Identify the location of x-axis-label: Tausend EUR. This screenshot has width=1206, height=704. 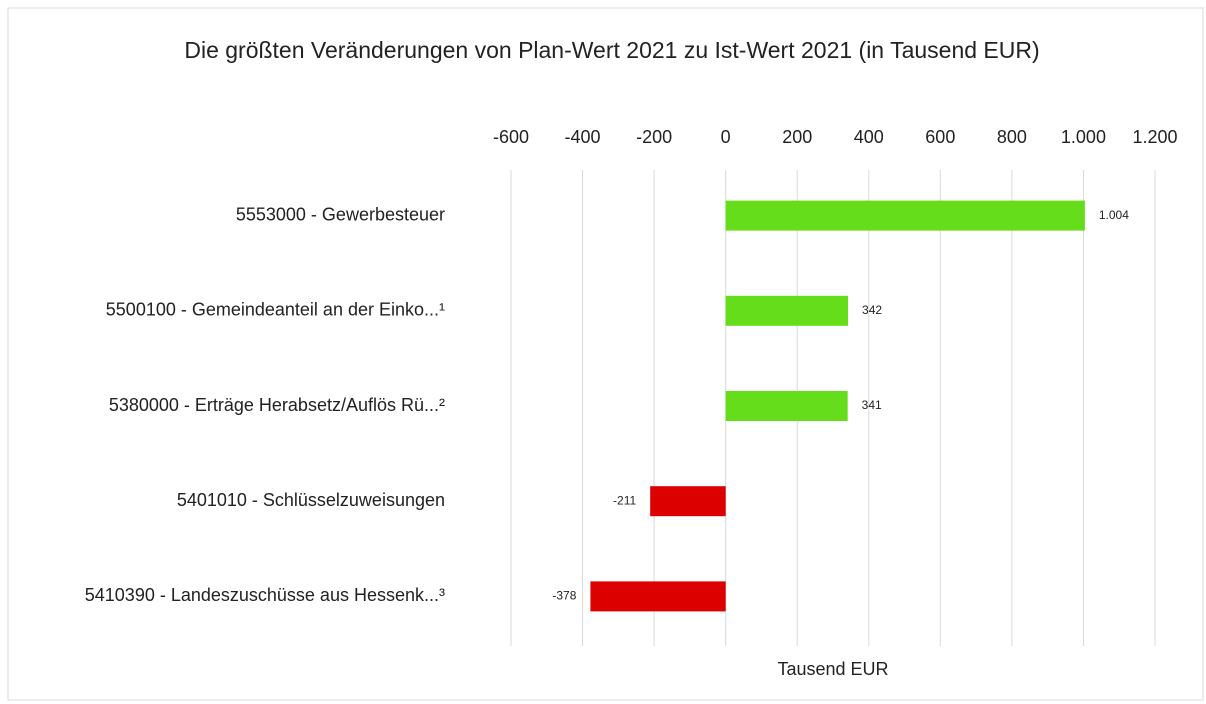
(832, 669).